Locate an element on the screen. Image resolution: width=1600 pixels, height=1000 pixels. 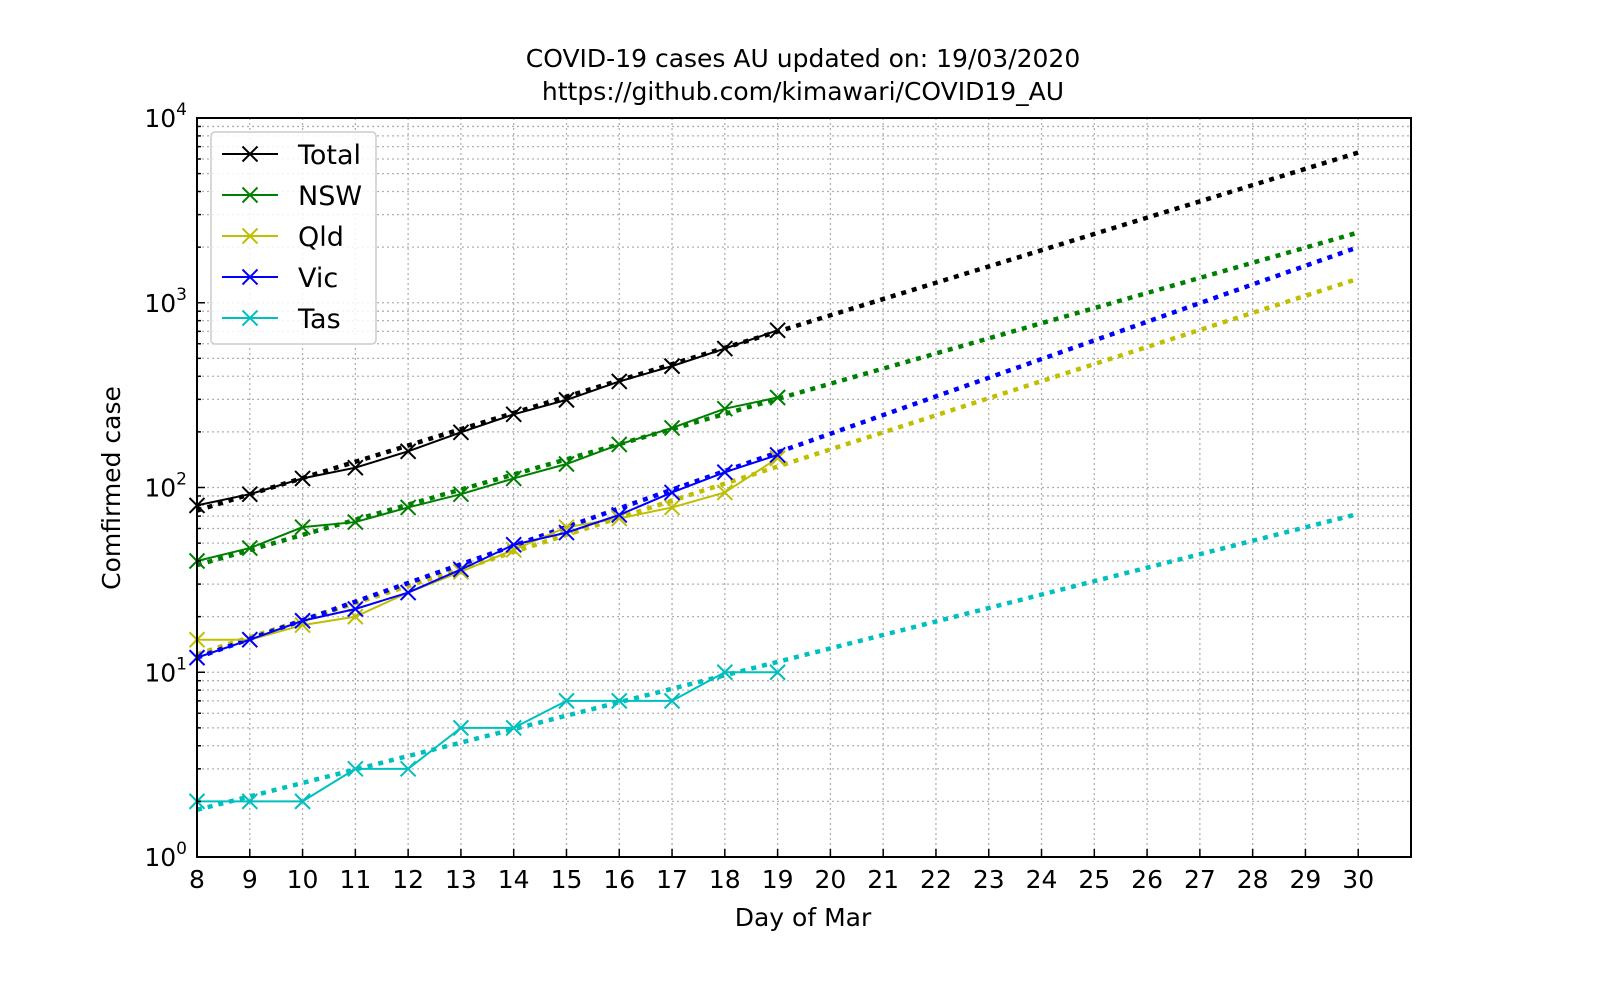
y-tick-label: 10¹ is located at coordinates (165, 670).